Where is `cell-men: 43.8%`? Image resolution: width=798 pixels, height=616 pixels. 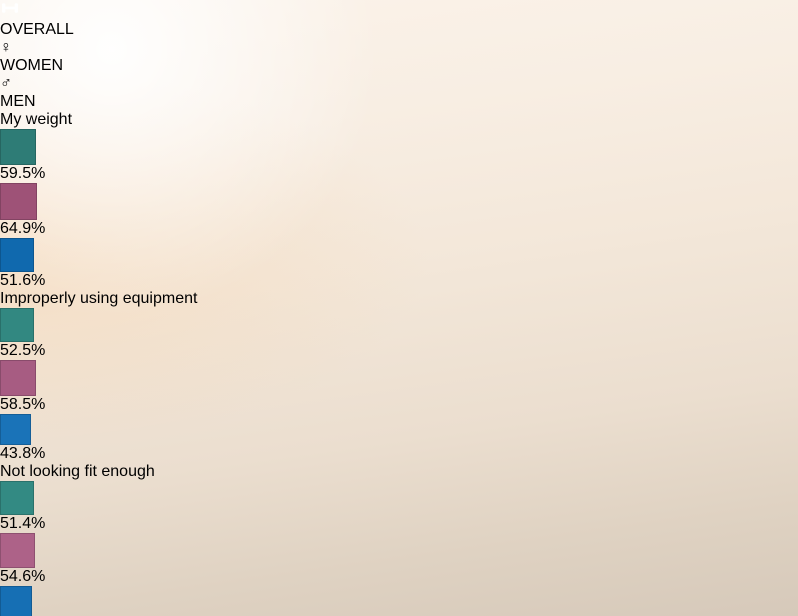 cell-men: 43.8% is located at coordinates (399, 438).